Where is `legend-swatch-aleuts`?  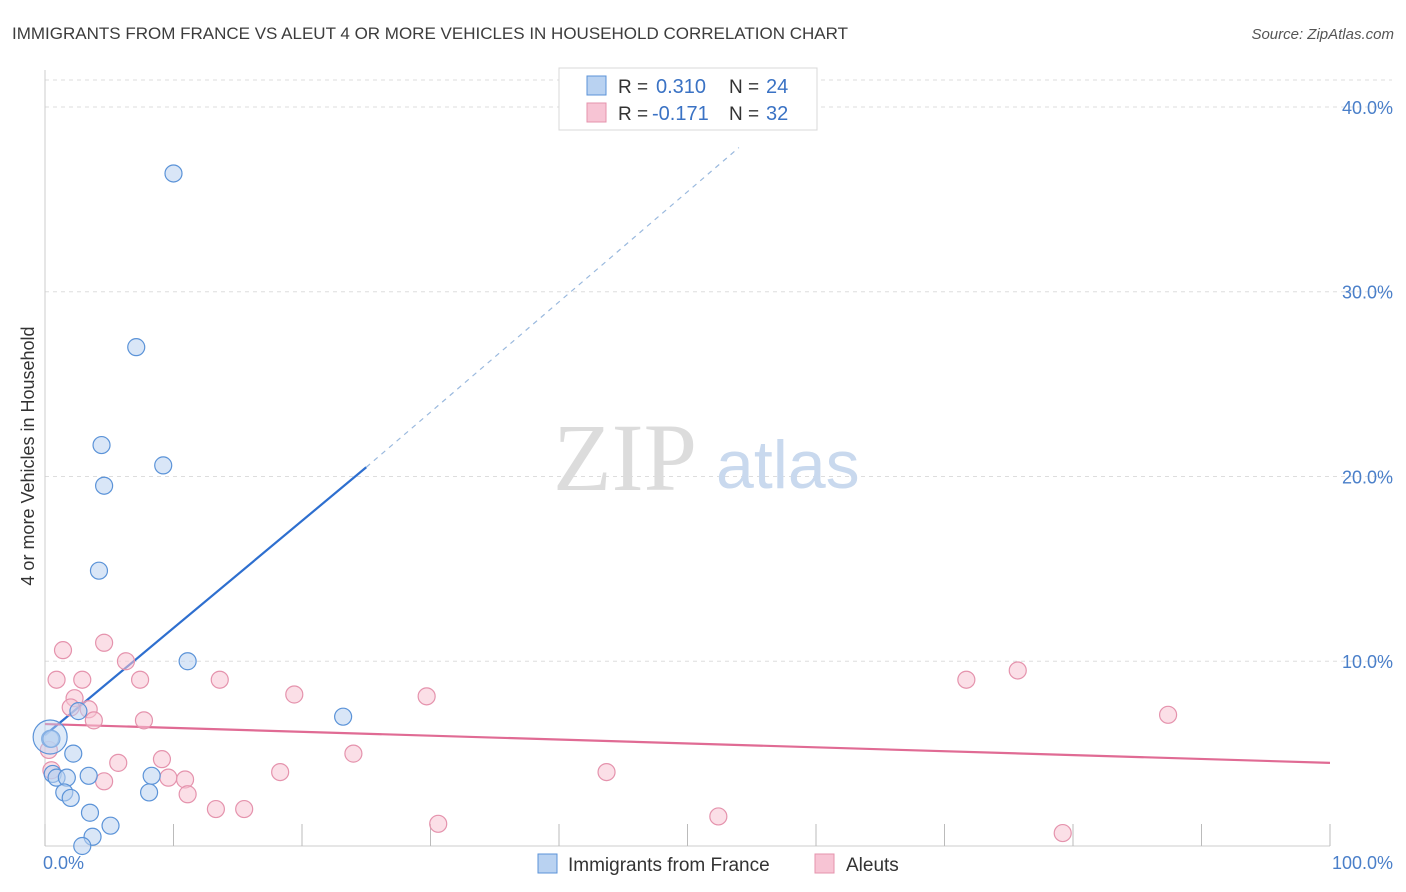
legend-swatch-aleuts is located at coordinates (596, 112).